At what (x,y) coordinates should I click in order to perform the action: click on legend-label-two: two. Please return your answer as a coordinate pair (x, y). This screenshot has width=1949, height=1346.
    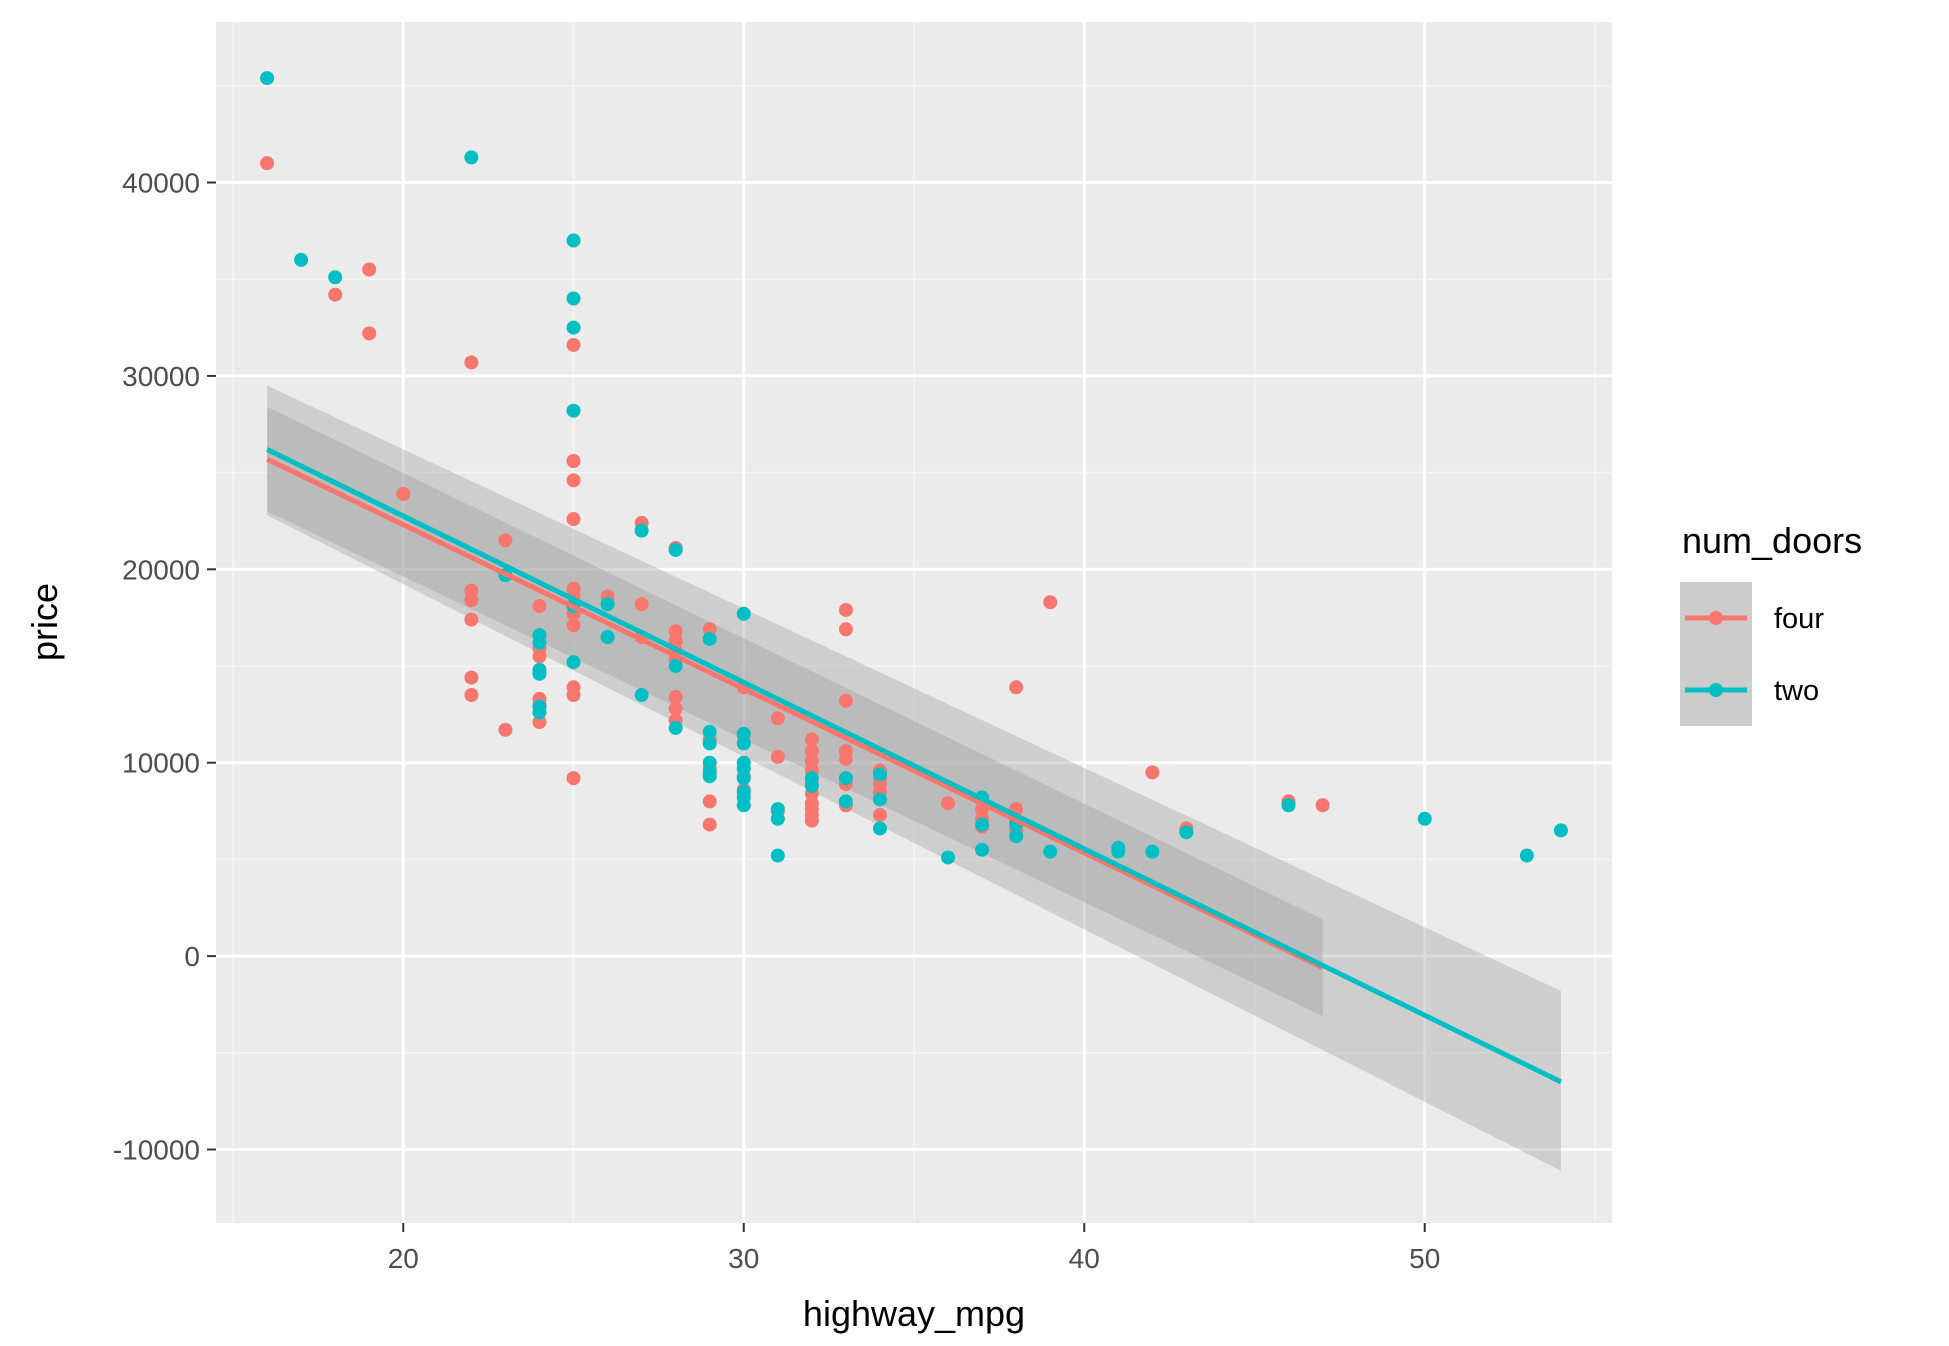
    Looking at the image, I should click on (1796, 691).